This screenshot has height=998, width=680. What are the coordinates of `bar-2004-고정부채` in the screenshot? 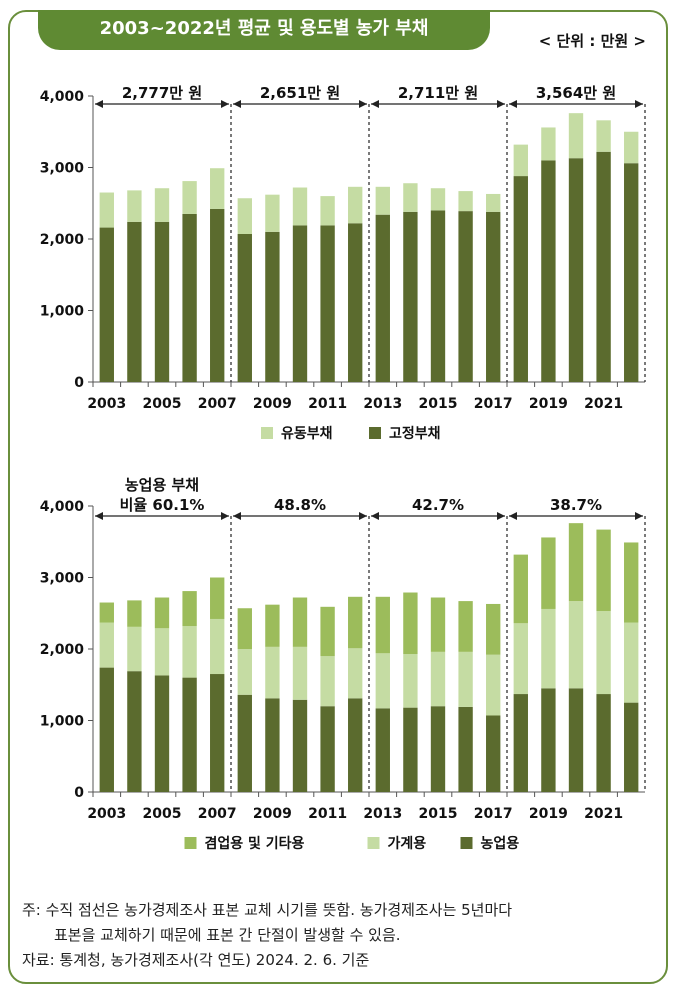 It's located at (134, 301).